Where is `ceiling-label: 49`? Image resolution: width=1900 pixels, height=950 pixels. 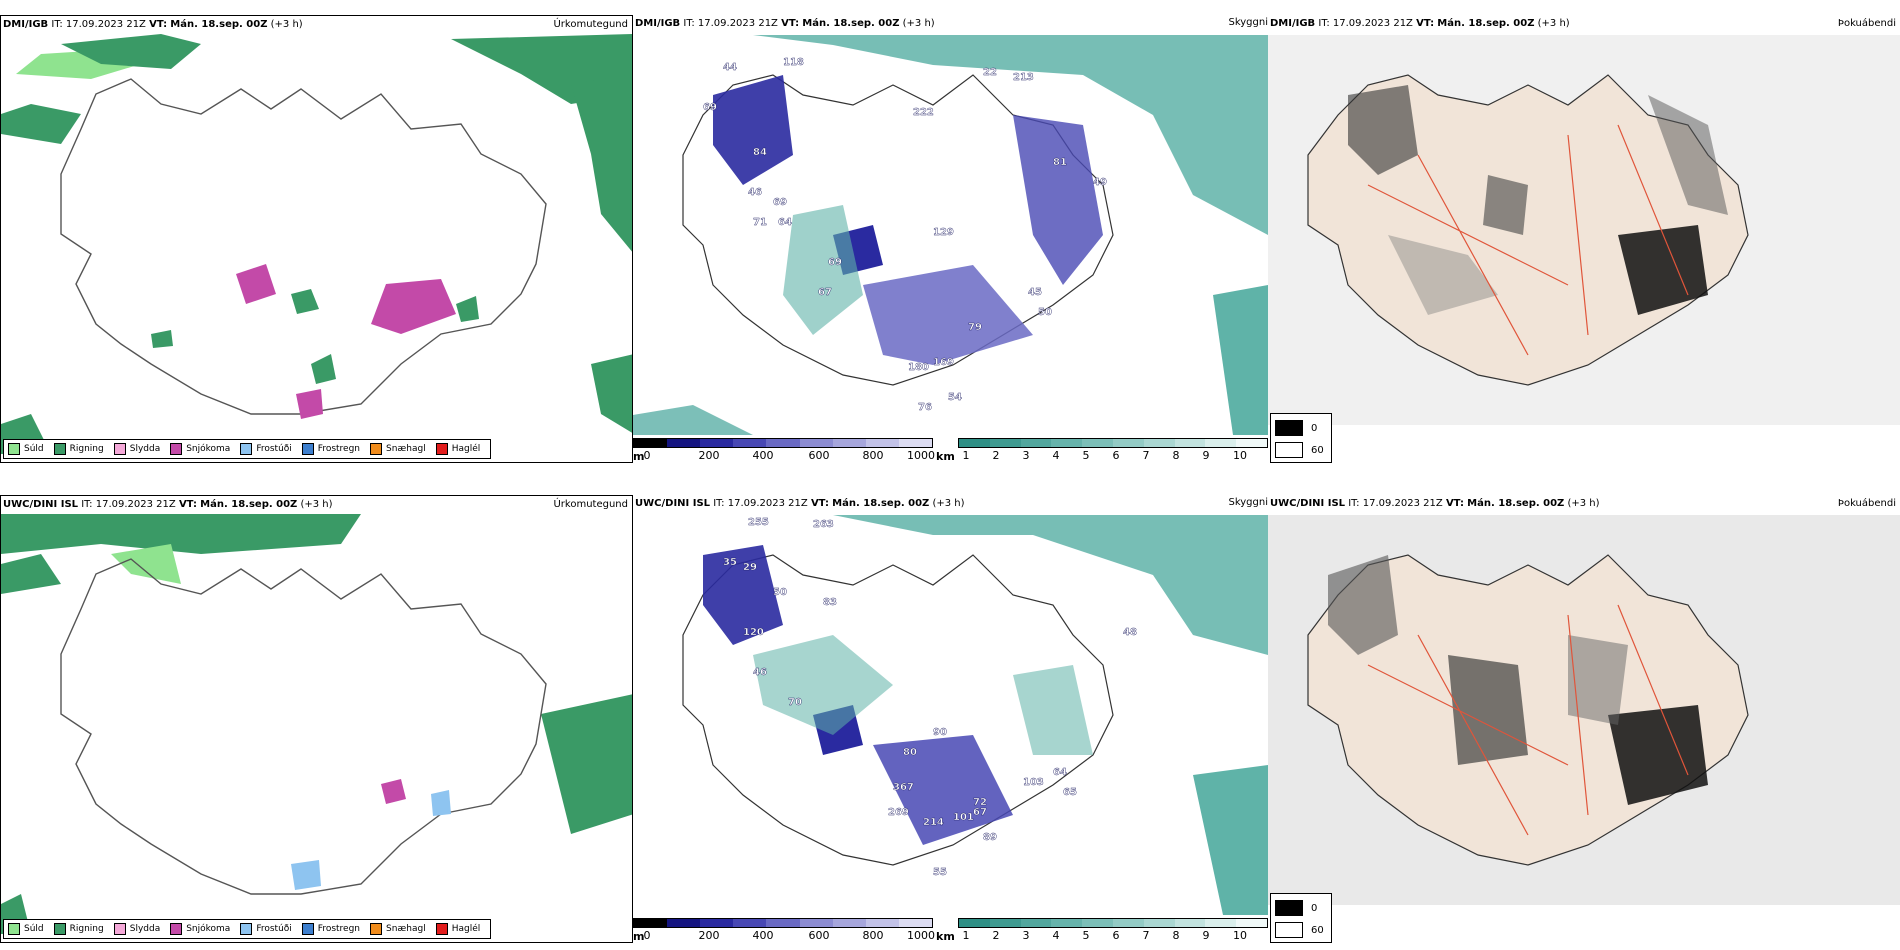 ceiling-label: 49 is located at coordinates (1100, 182).